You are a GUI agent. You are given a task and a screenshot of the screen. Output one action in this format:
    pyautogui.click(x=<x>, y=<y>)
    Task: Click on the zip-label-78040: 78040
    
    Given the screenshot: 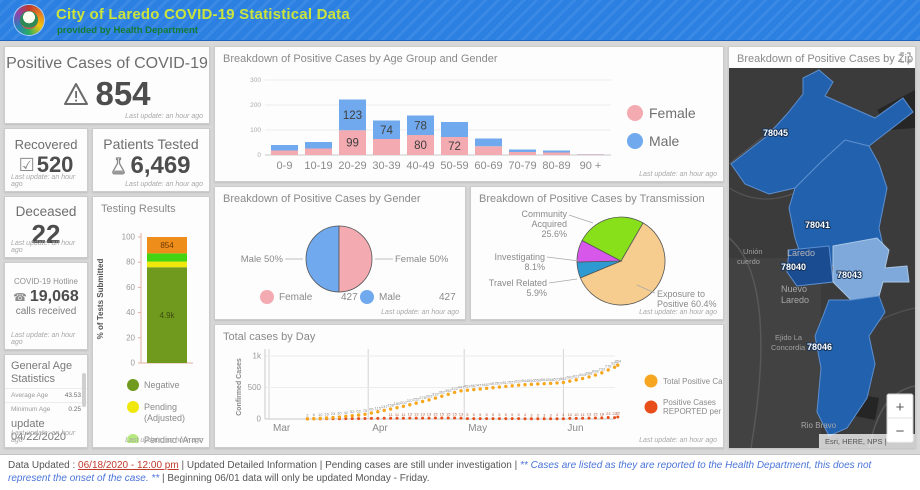 What is the action you would take?
    pyautogui.click(x=793, y=267)
    